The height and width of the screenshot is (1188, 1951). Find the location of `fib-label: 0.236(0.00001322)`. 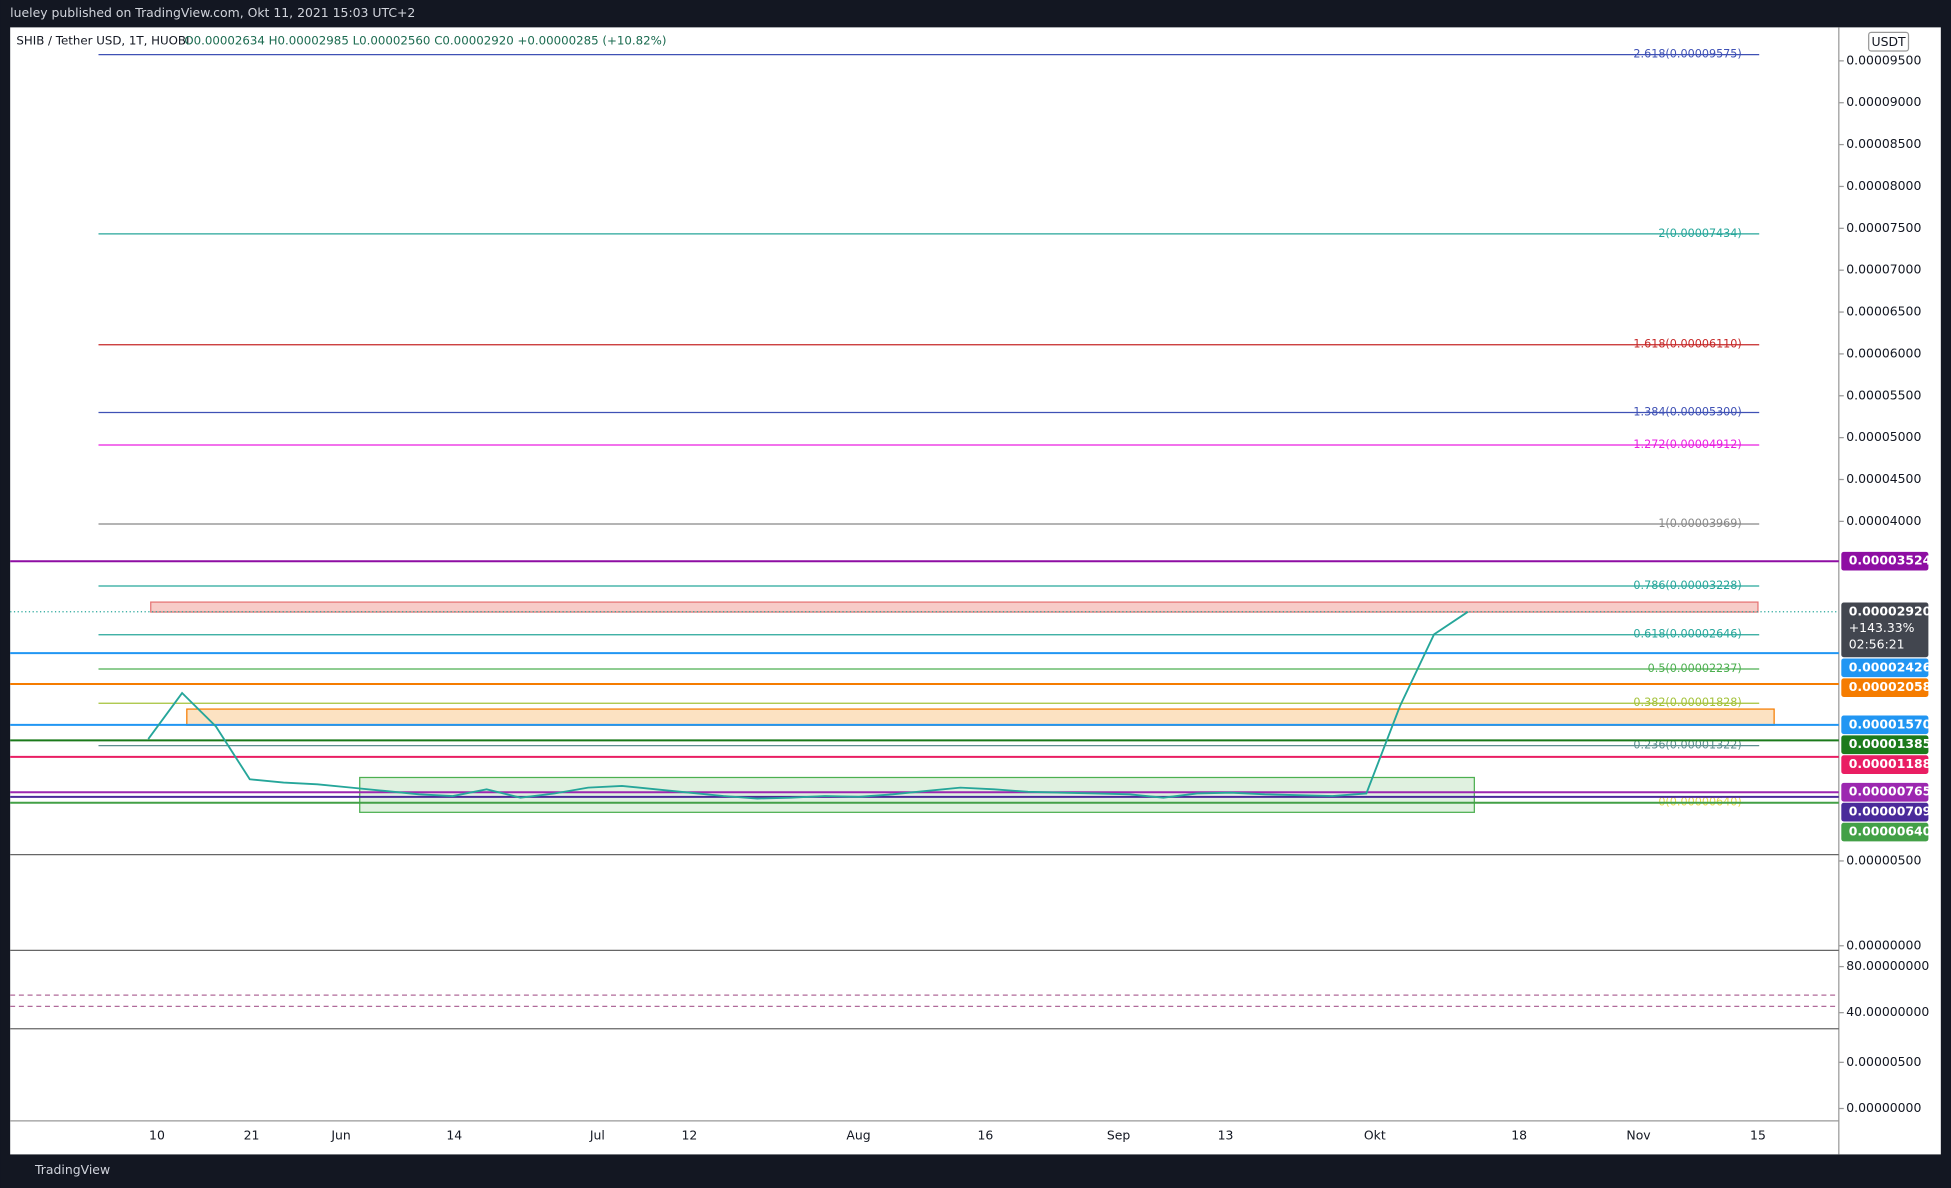

fib-label: 0.236(0.00001322) is located at coordinates (1687, 745).